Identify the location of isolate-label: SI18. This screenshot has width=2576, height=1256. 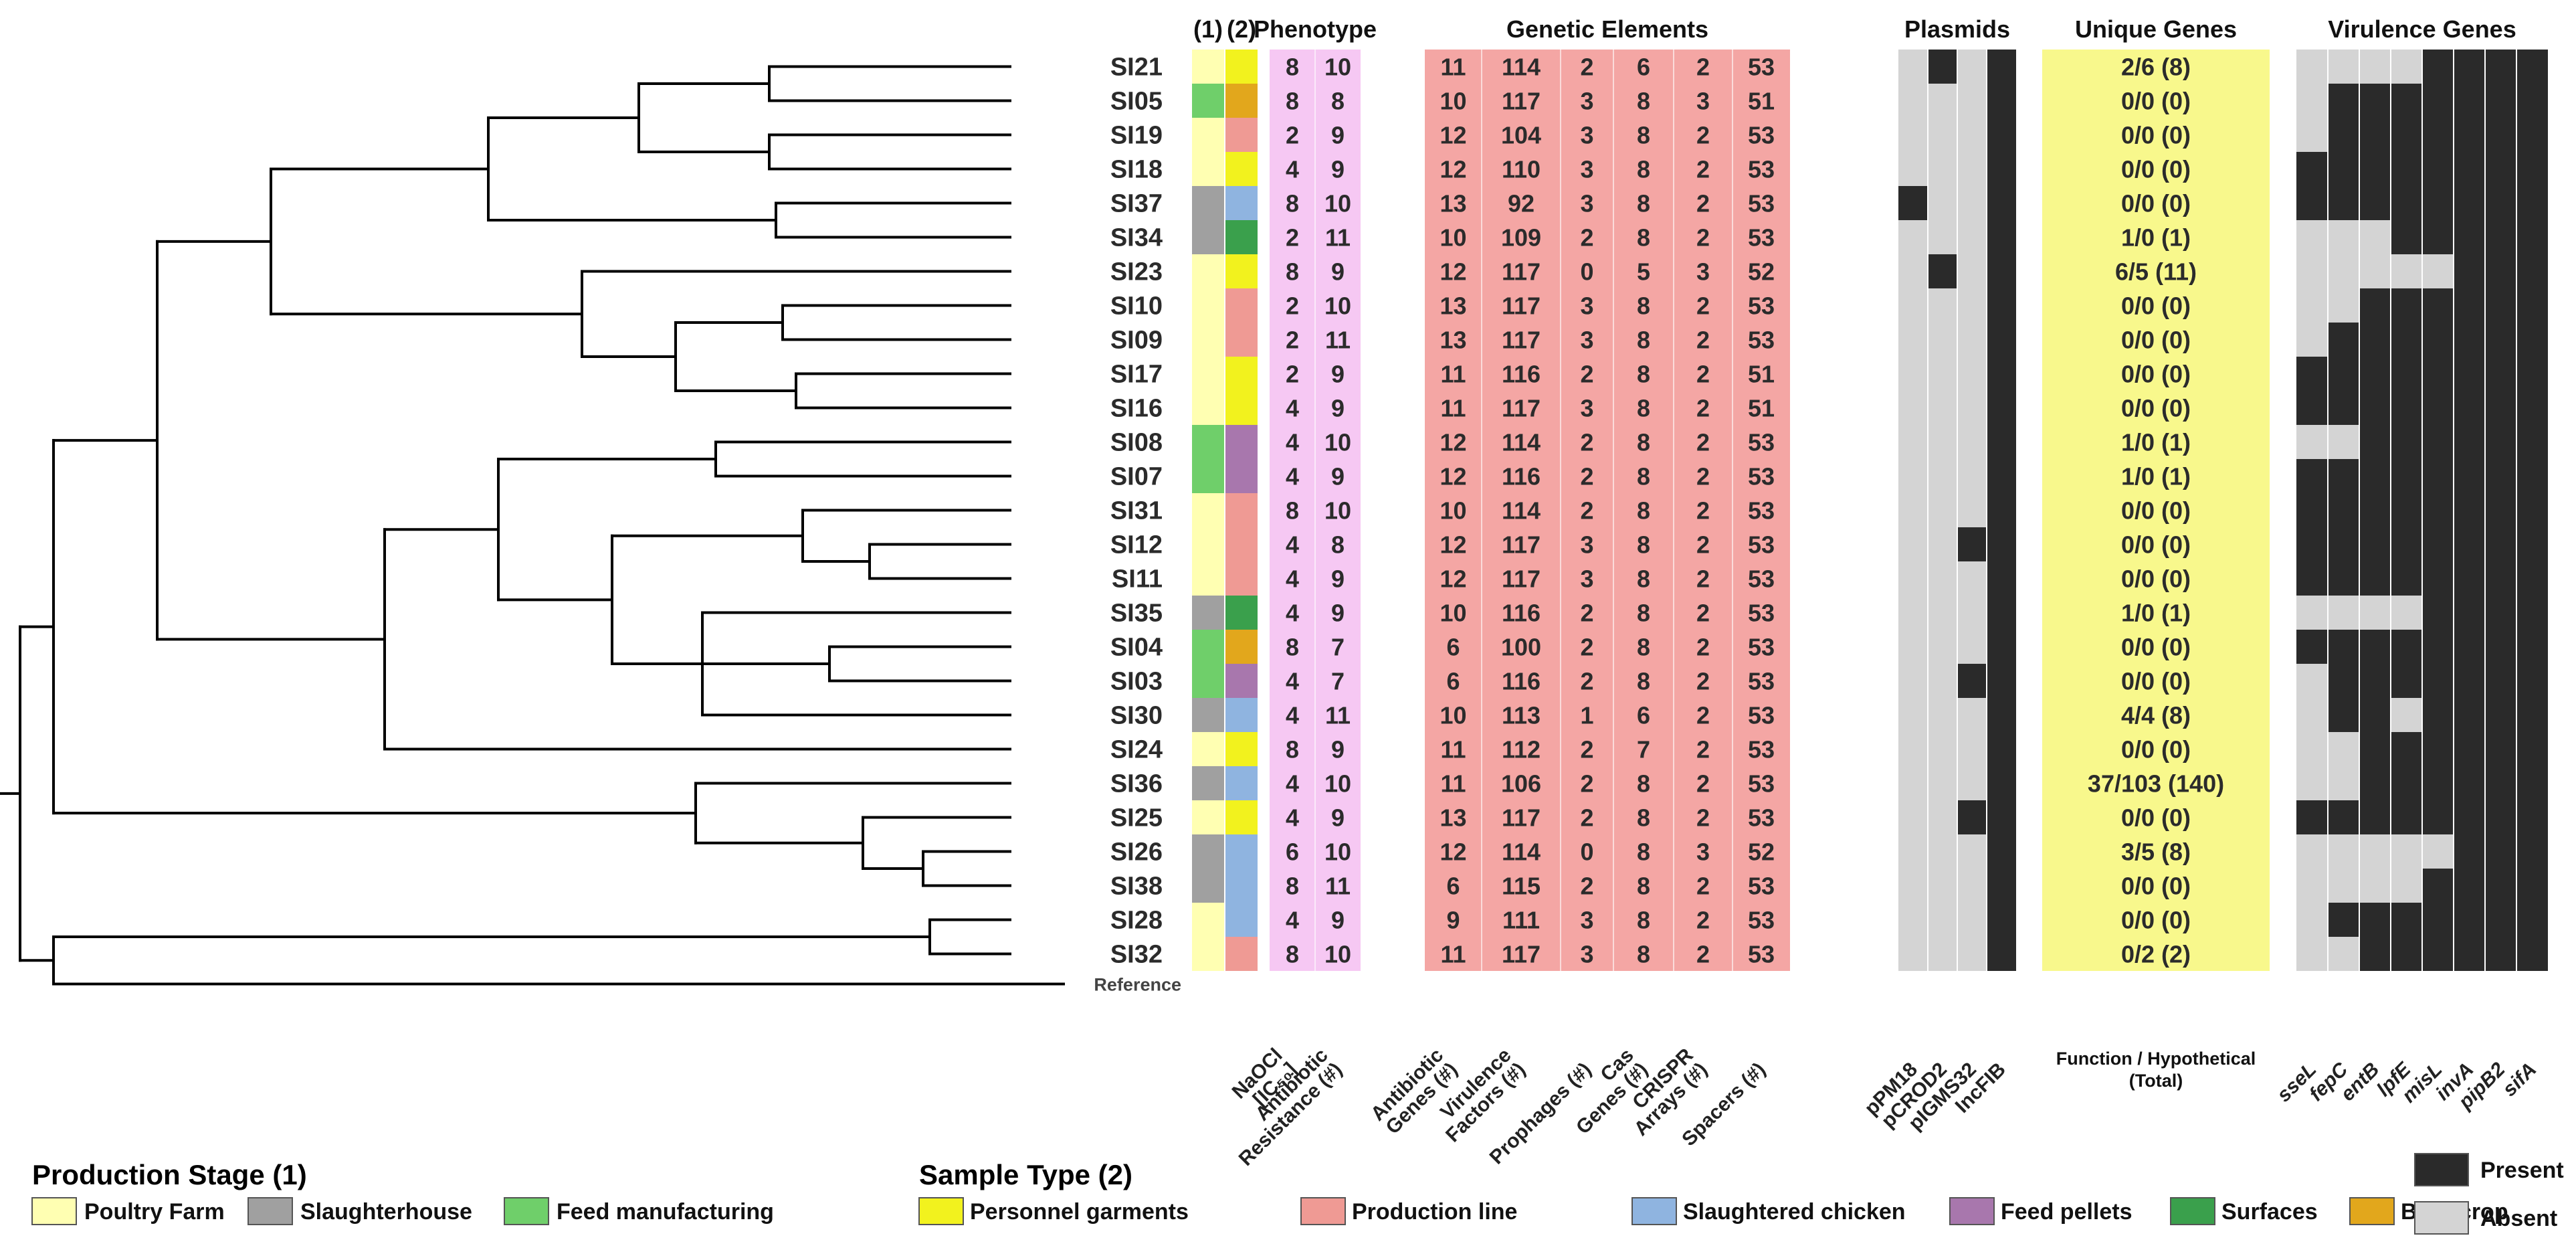
(1136, 170).